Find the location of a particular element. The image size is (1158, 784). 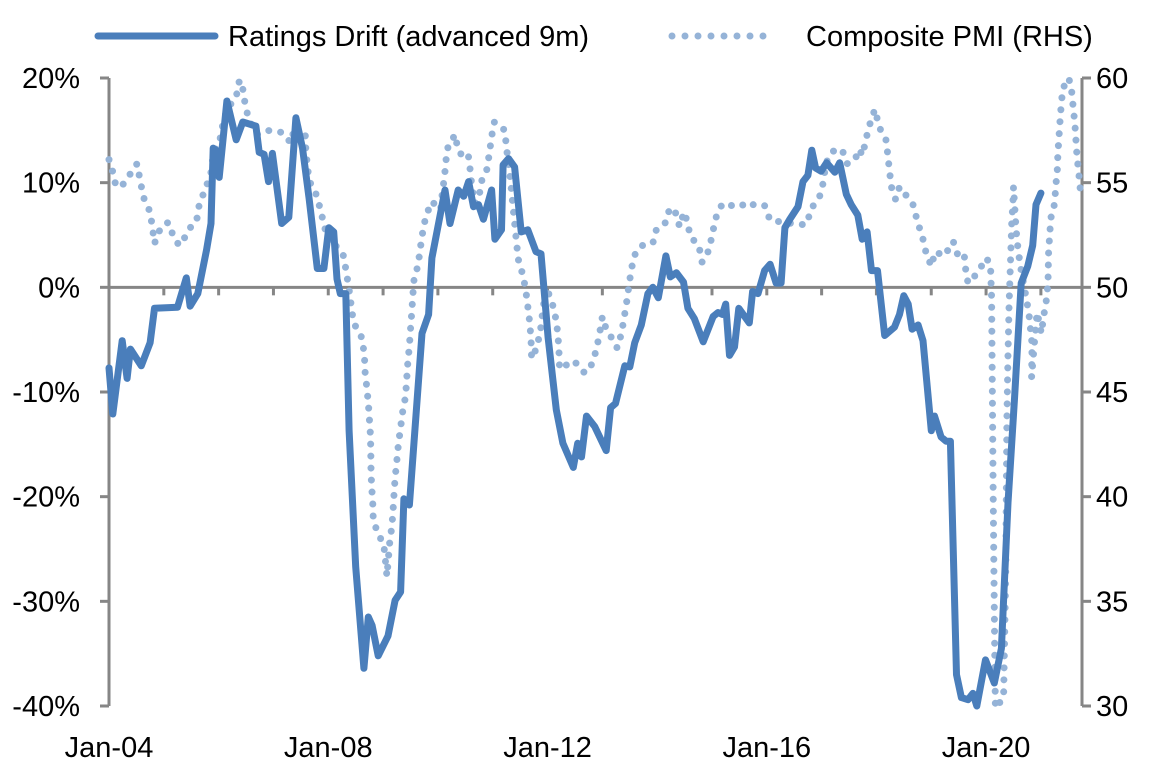

left-axis-tick-label: -10% is located at coordinates (46, 393).